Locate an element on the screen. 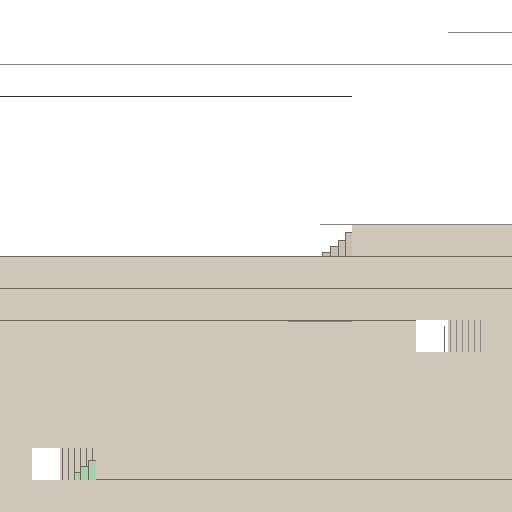  toolbar-top-edge is located at coordinates (416, 224).